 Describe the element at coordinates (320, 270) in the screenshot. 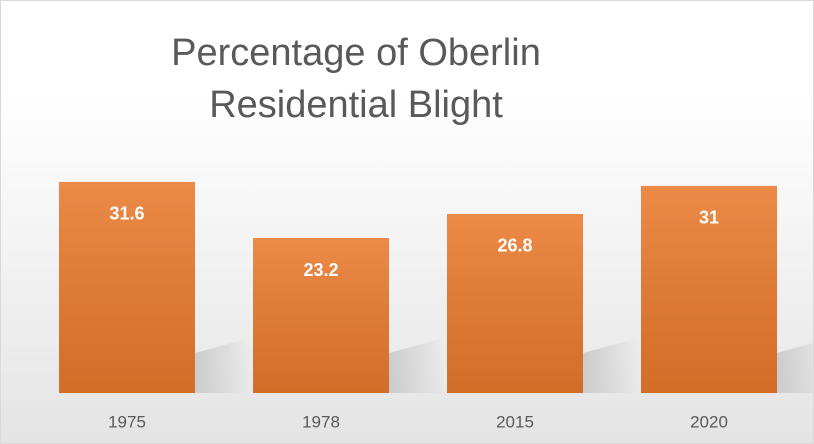

I see `value-label: 23.2` at that location.